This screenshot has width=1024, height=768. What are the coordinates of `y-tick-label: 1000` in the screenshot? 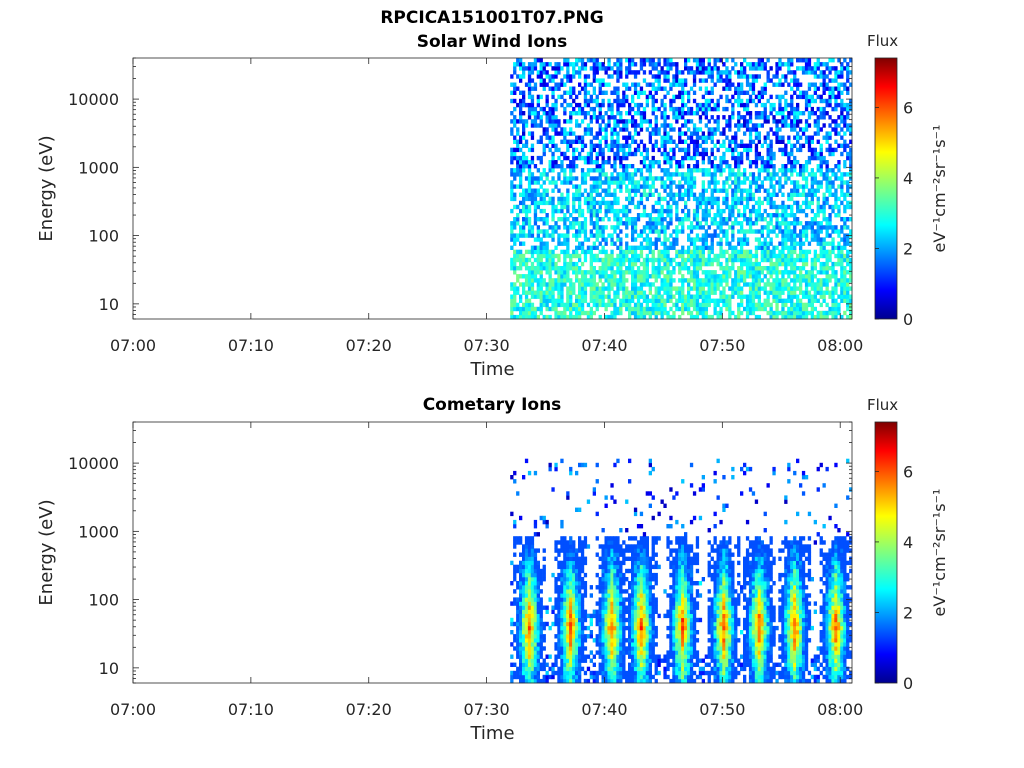 It's located at (98, 167).